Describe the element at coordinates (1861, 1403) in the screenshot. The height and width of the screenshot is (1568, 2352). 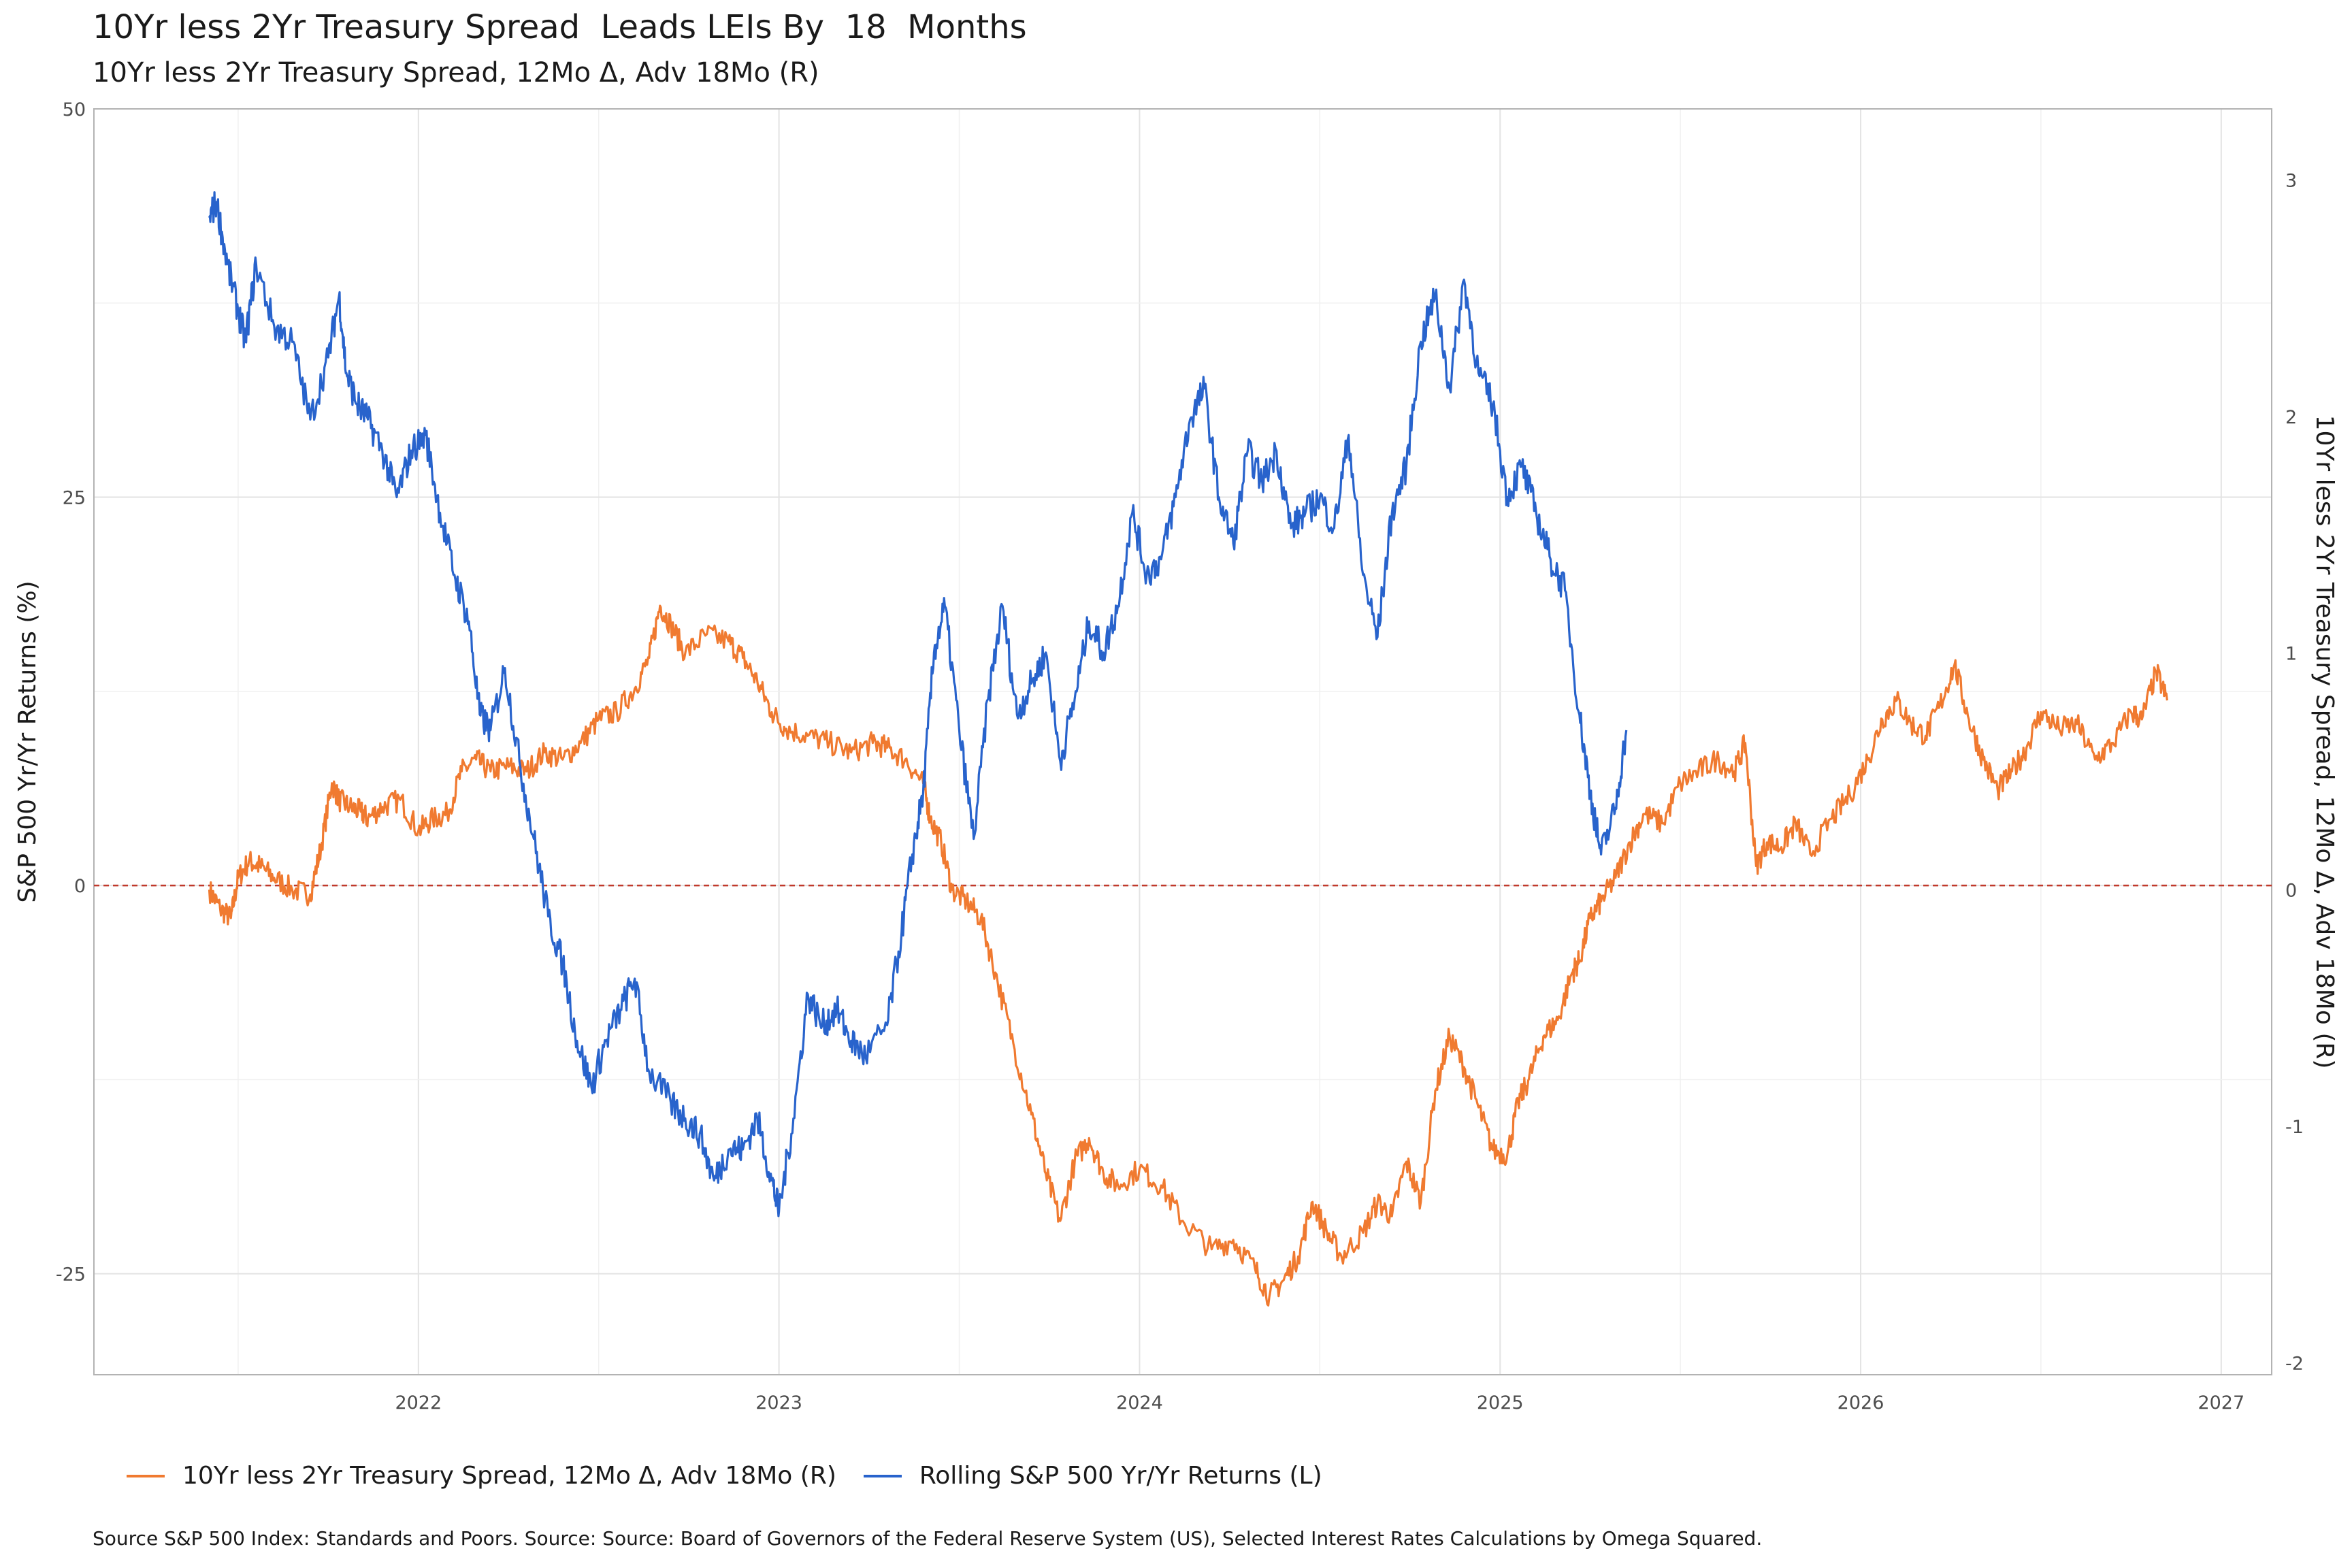
I see `x-tick-label: 2026` at that location.